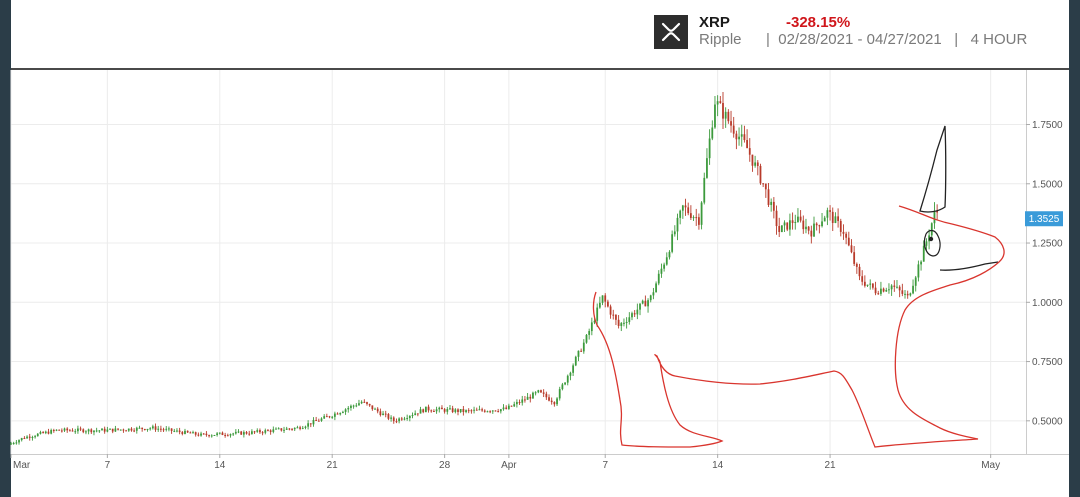  I want to click on x-tick-label: Mar, so click(22, 465).